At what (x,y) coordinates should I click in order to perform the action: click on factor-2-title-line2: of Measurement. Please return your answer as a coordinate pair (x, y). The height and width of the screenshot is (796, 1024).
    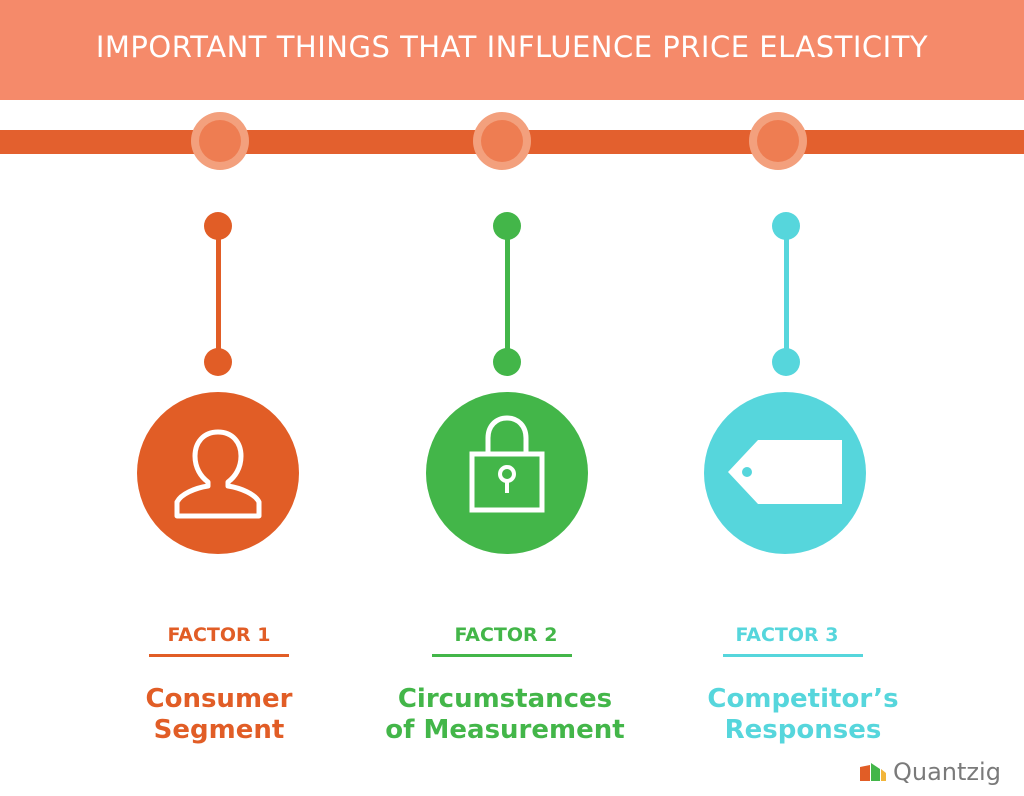
    Looking at the image, I should click on (505, 730).